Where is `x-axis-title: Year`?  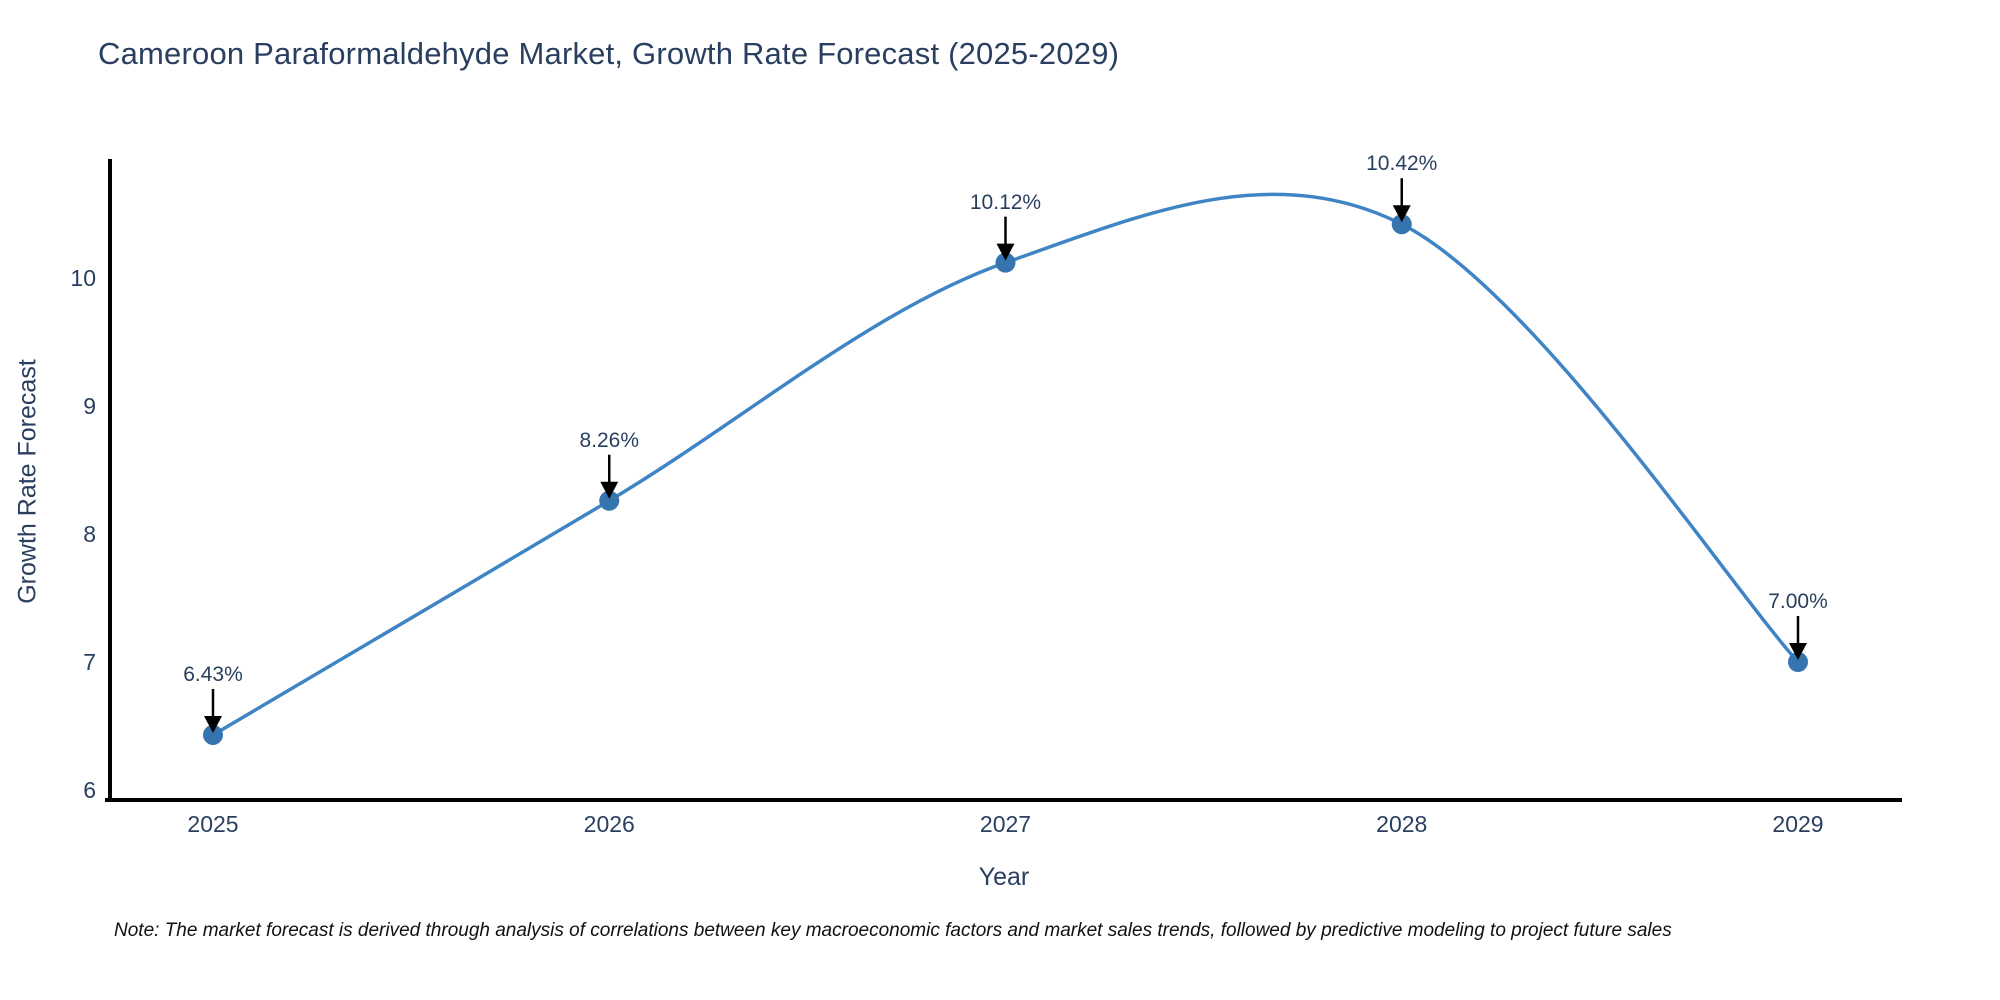
x-axis-title: Year is located at coordinates (1004, 877).